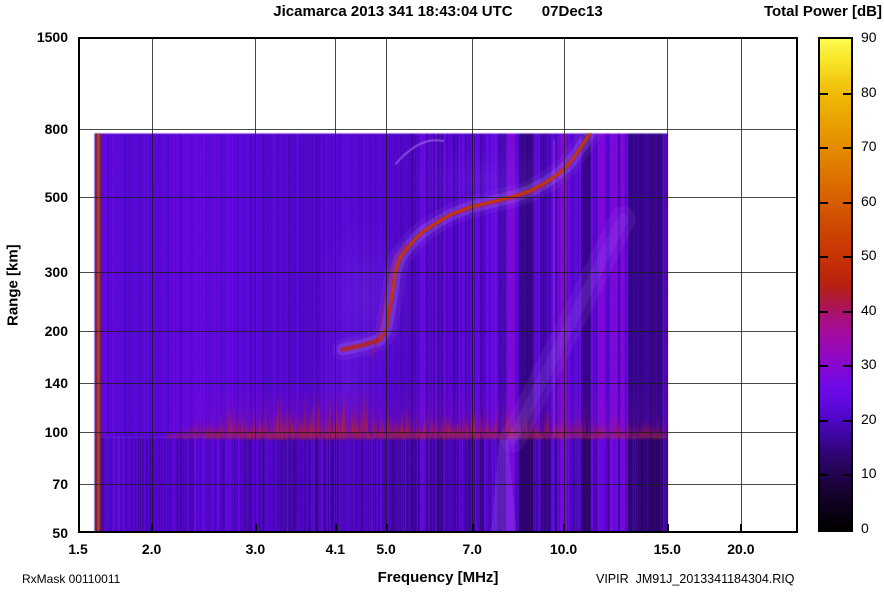 The width and height of the screenshot is (884, 595). Describe the element at coordinates (869, 37) in the screenshot. I see `colorbar-tick-label: 90` at that location.